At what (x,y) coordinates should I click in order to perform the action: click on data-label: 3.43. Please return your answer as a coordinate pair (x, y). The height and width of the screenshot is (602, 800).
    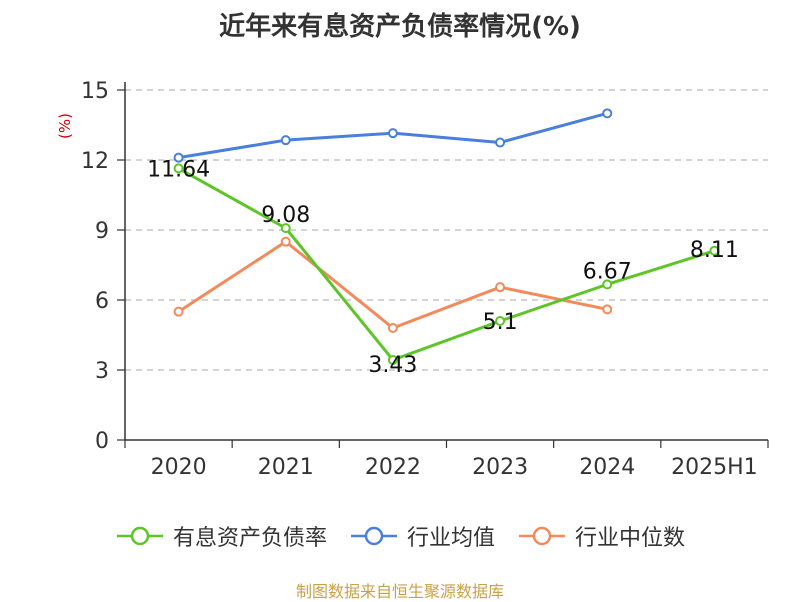
    Looking at the image, I should click on (392, 365).